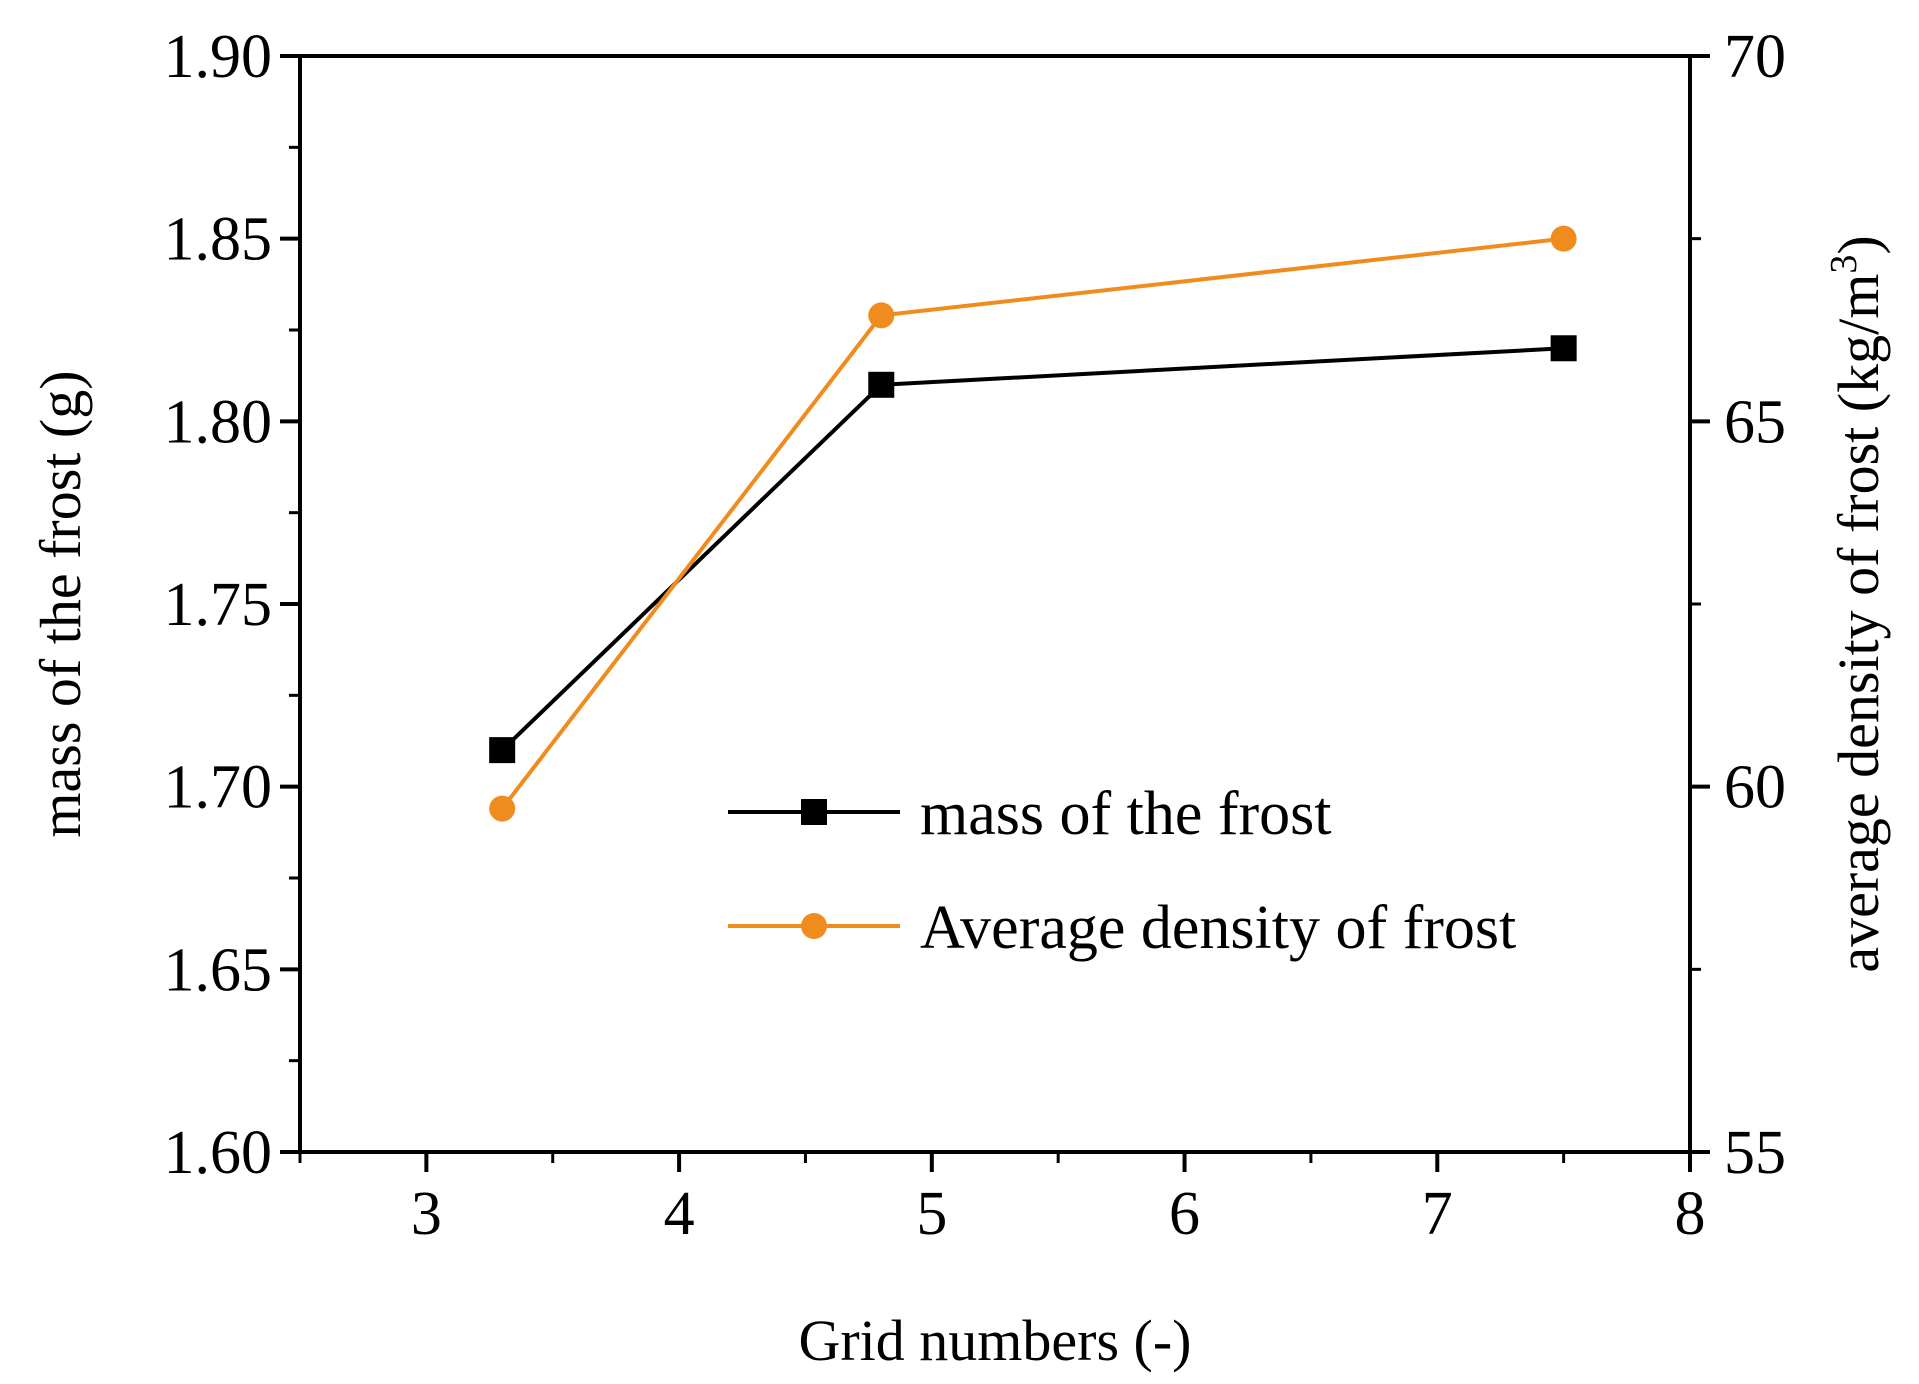 This screenshot has height=1384, width=1919. I want to click on x-tick-label-3: 6, so click(1184, 1214).